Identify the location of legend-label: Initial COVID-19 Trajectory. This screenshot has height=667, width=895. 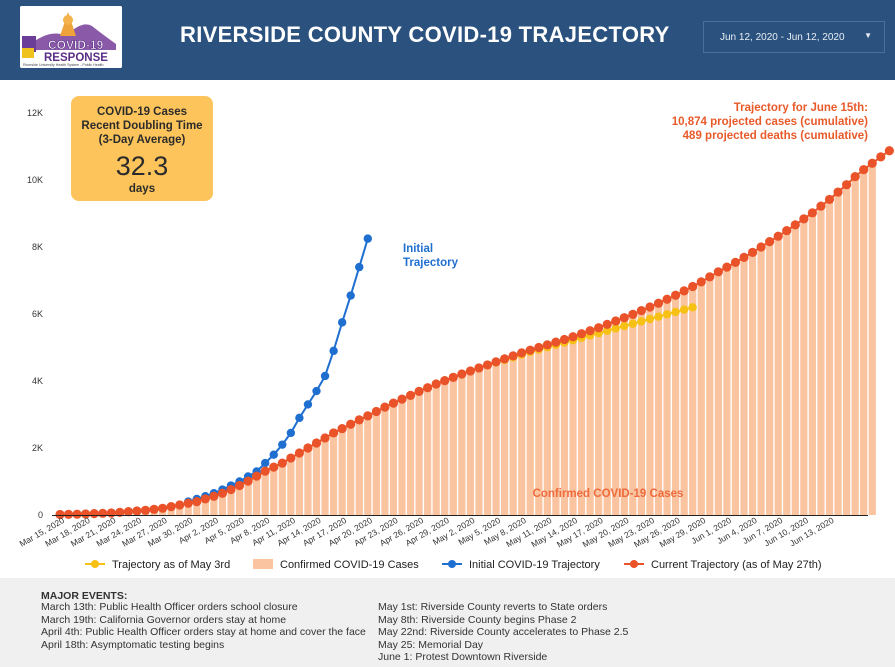
(534, 565).